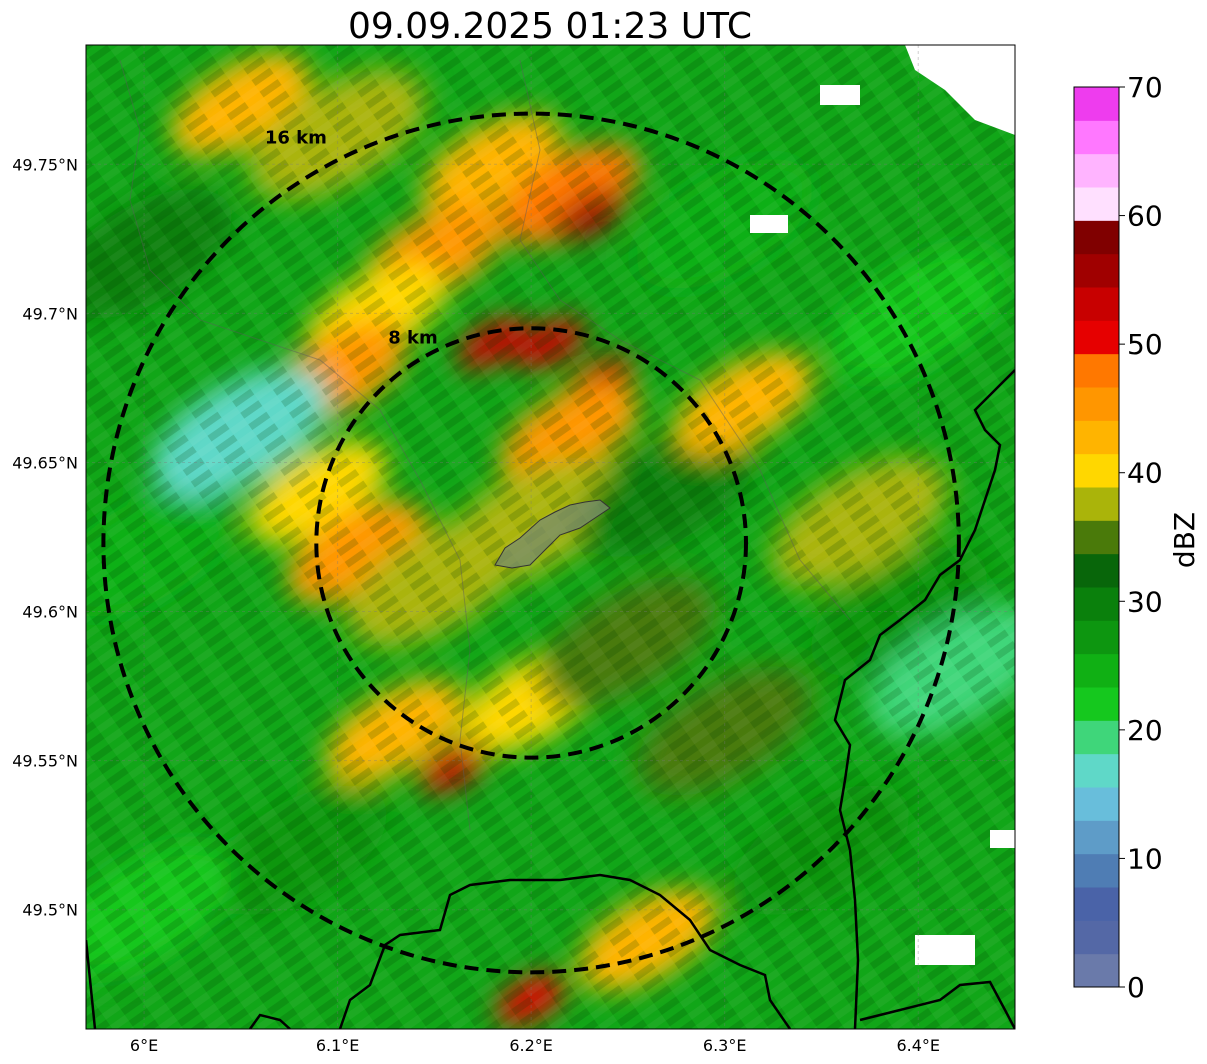  I want to click on colorbar-frame, so click(1096, 537).